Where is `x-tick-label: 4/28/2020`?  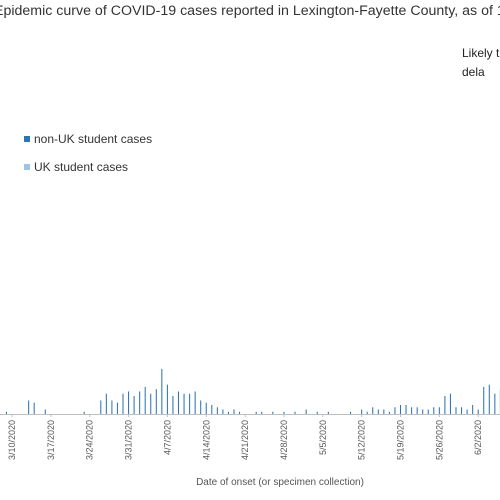
x-tick-label: 4/28/2020 is located at coordinates (284, 440).